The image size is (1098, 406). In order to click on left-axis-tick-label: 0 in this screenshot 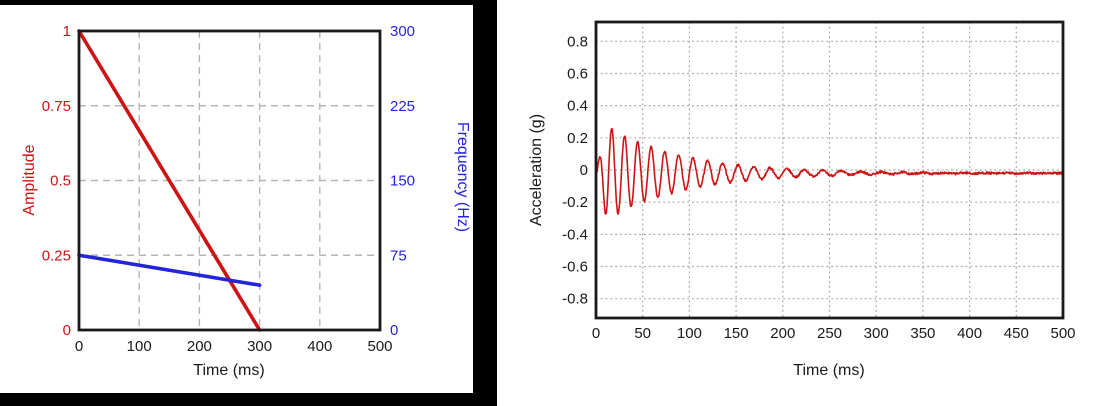, I will do `click(67, 330)`.